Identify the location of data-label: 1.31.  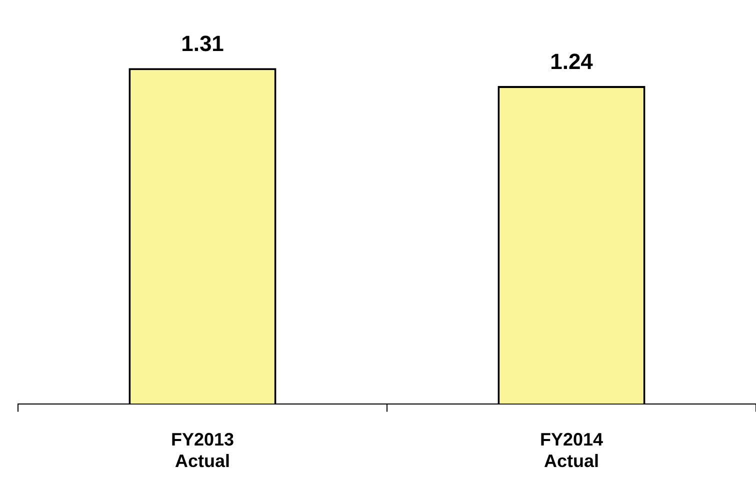
(202, 43).